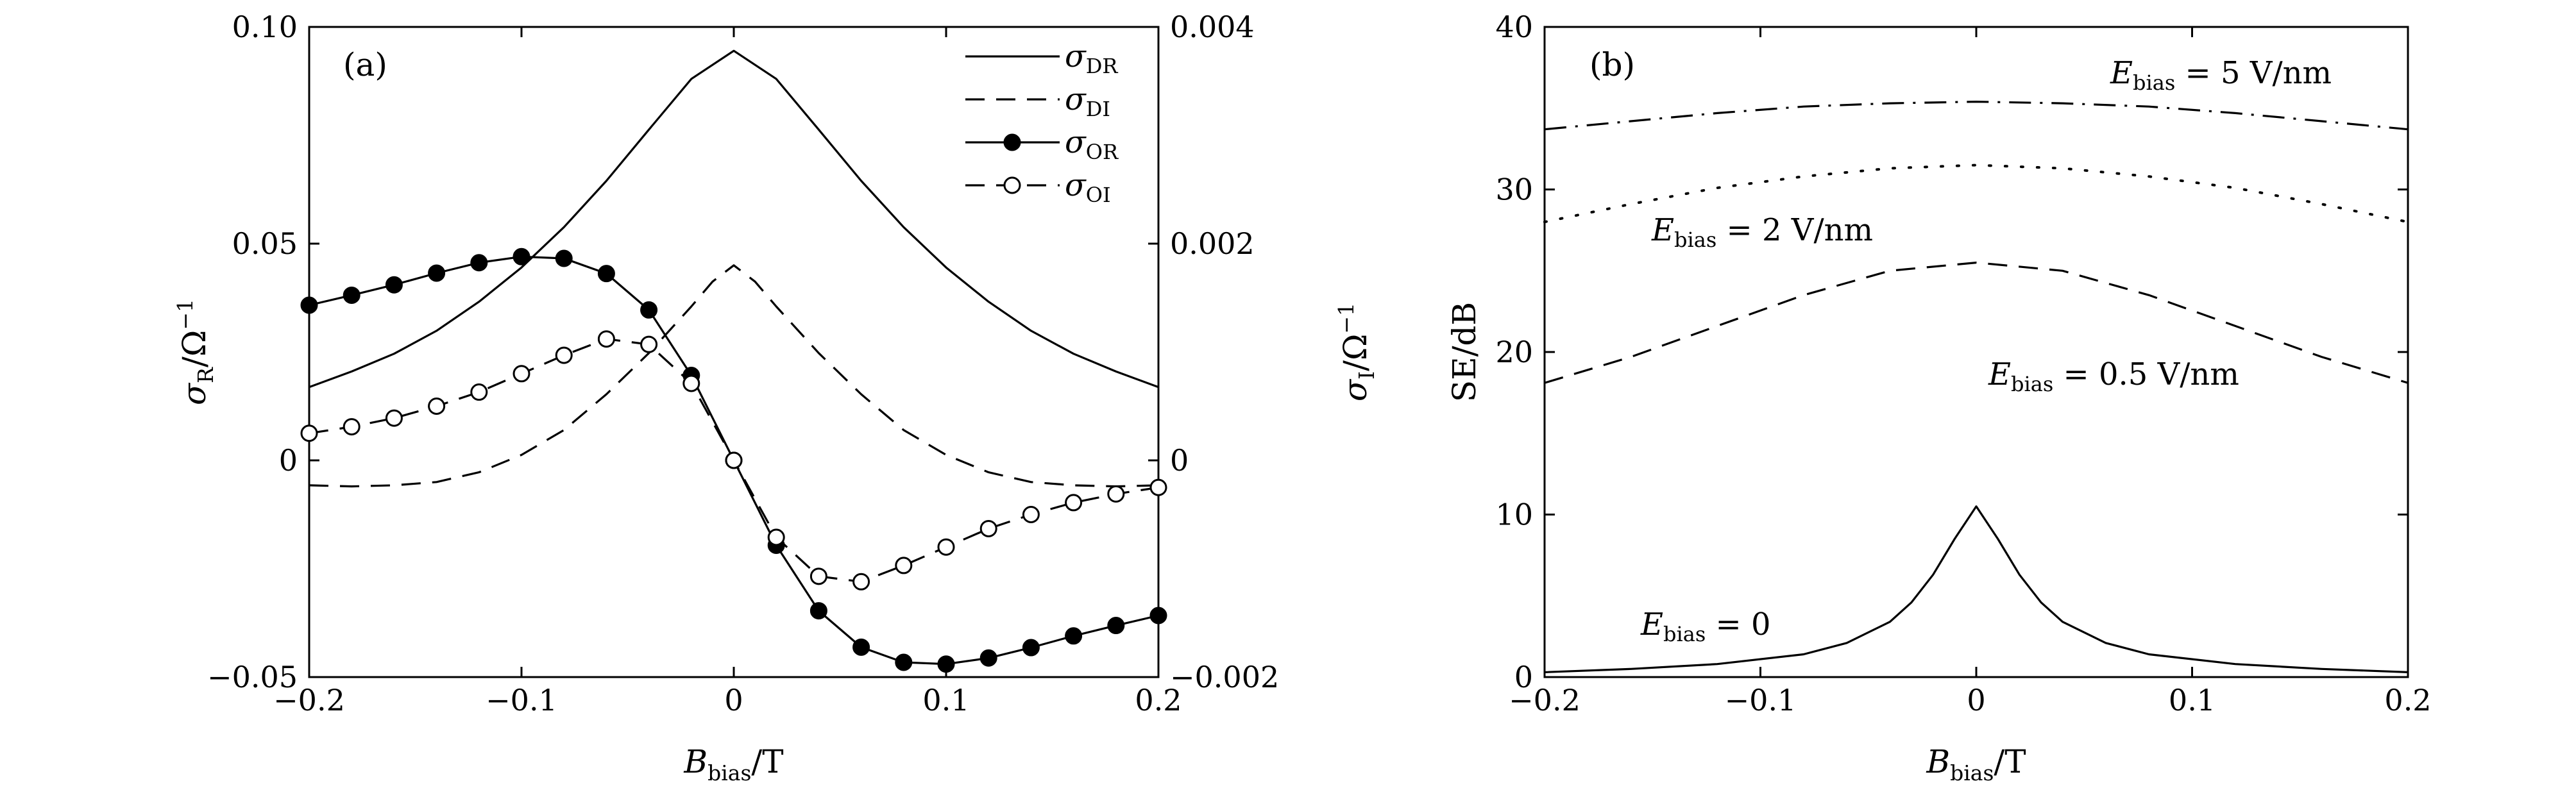 The width and height of the screenshot is (2576, 788). I want to click on annotation-ebias-0-5: Ebias = 0.5 V/nm, so click(2113, 376).